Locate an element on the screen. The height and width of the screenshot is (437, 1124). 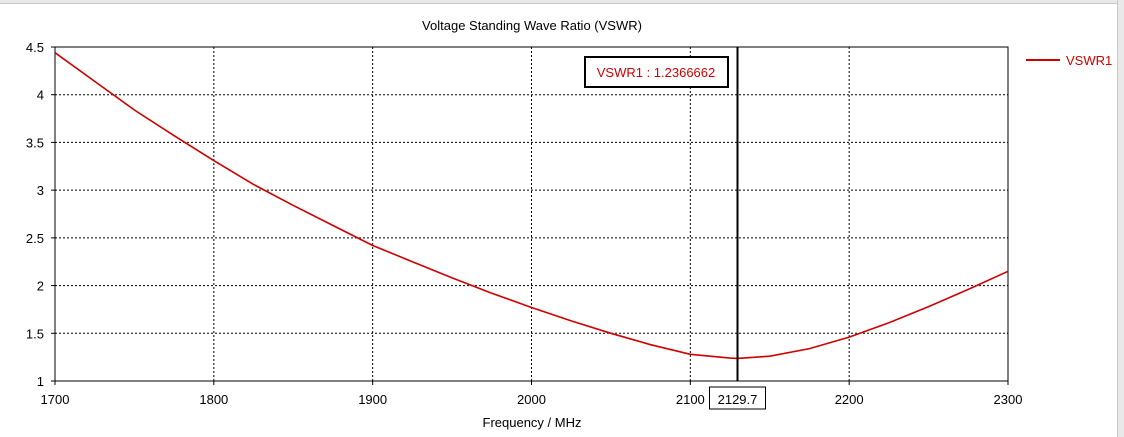
marker-readout-box is located at coordinates (656, 72).